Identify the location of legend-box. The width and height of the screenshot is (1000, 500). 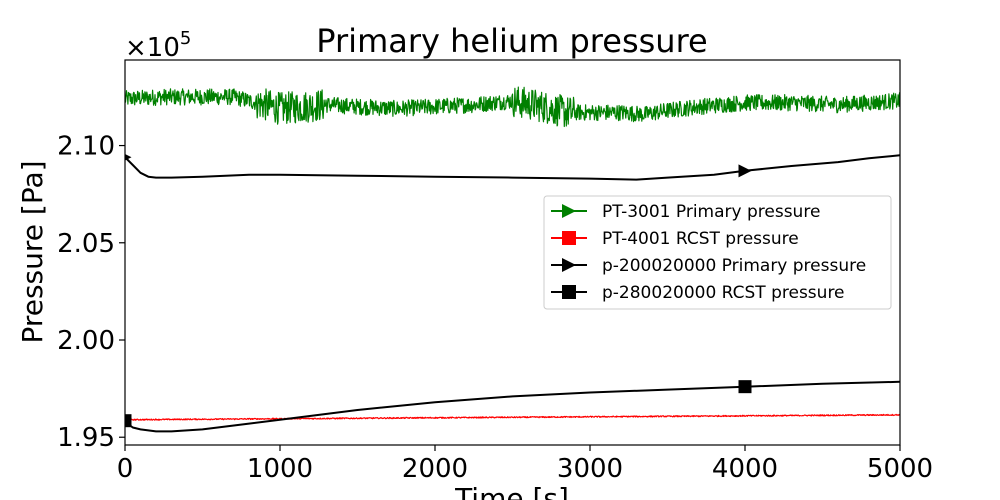
(717, 252).